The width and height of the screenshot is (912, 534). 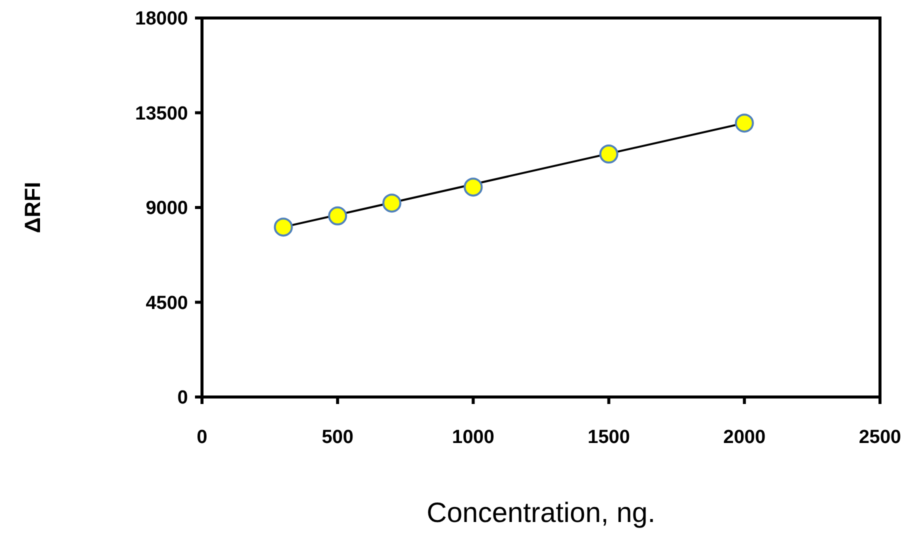 I want to click on x-tick-label: 2500, so click(x=880, y=437).